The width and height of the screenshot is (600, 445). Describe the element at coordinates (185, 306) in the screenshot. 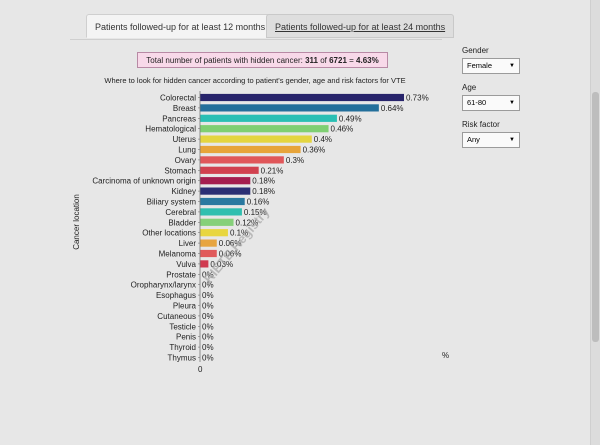

I see `category-label: Pleura` at that location.